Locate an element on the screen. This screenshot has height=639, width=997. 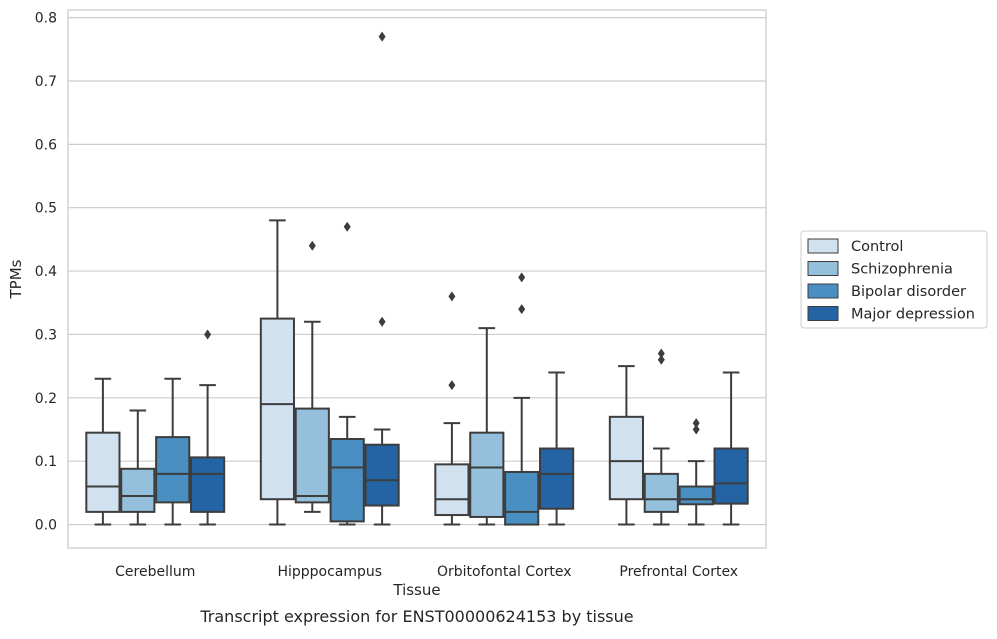
legend-label: Schizophrenia is located at coordinates (902, 270).